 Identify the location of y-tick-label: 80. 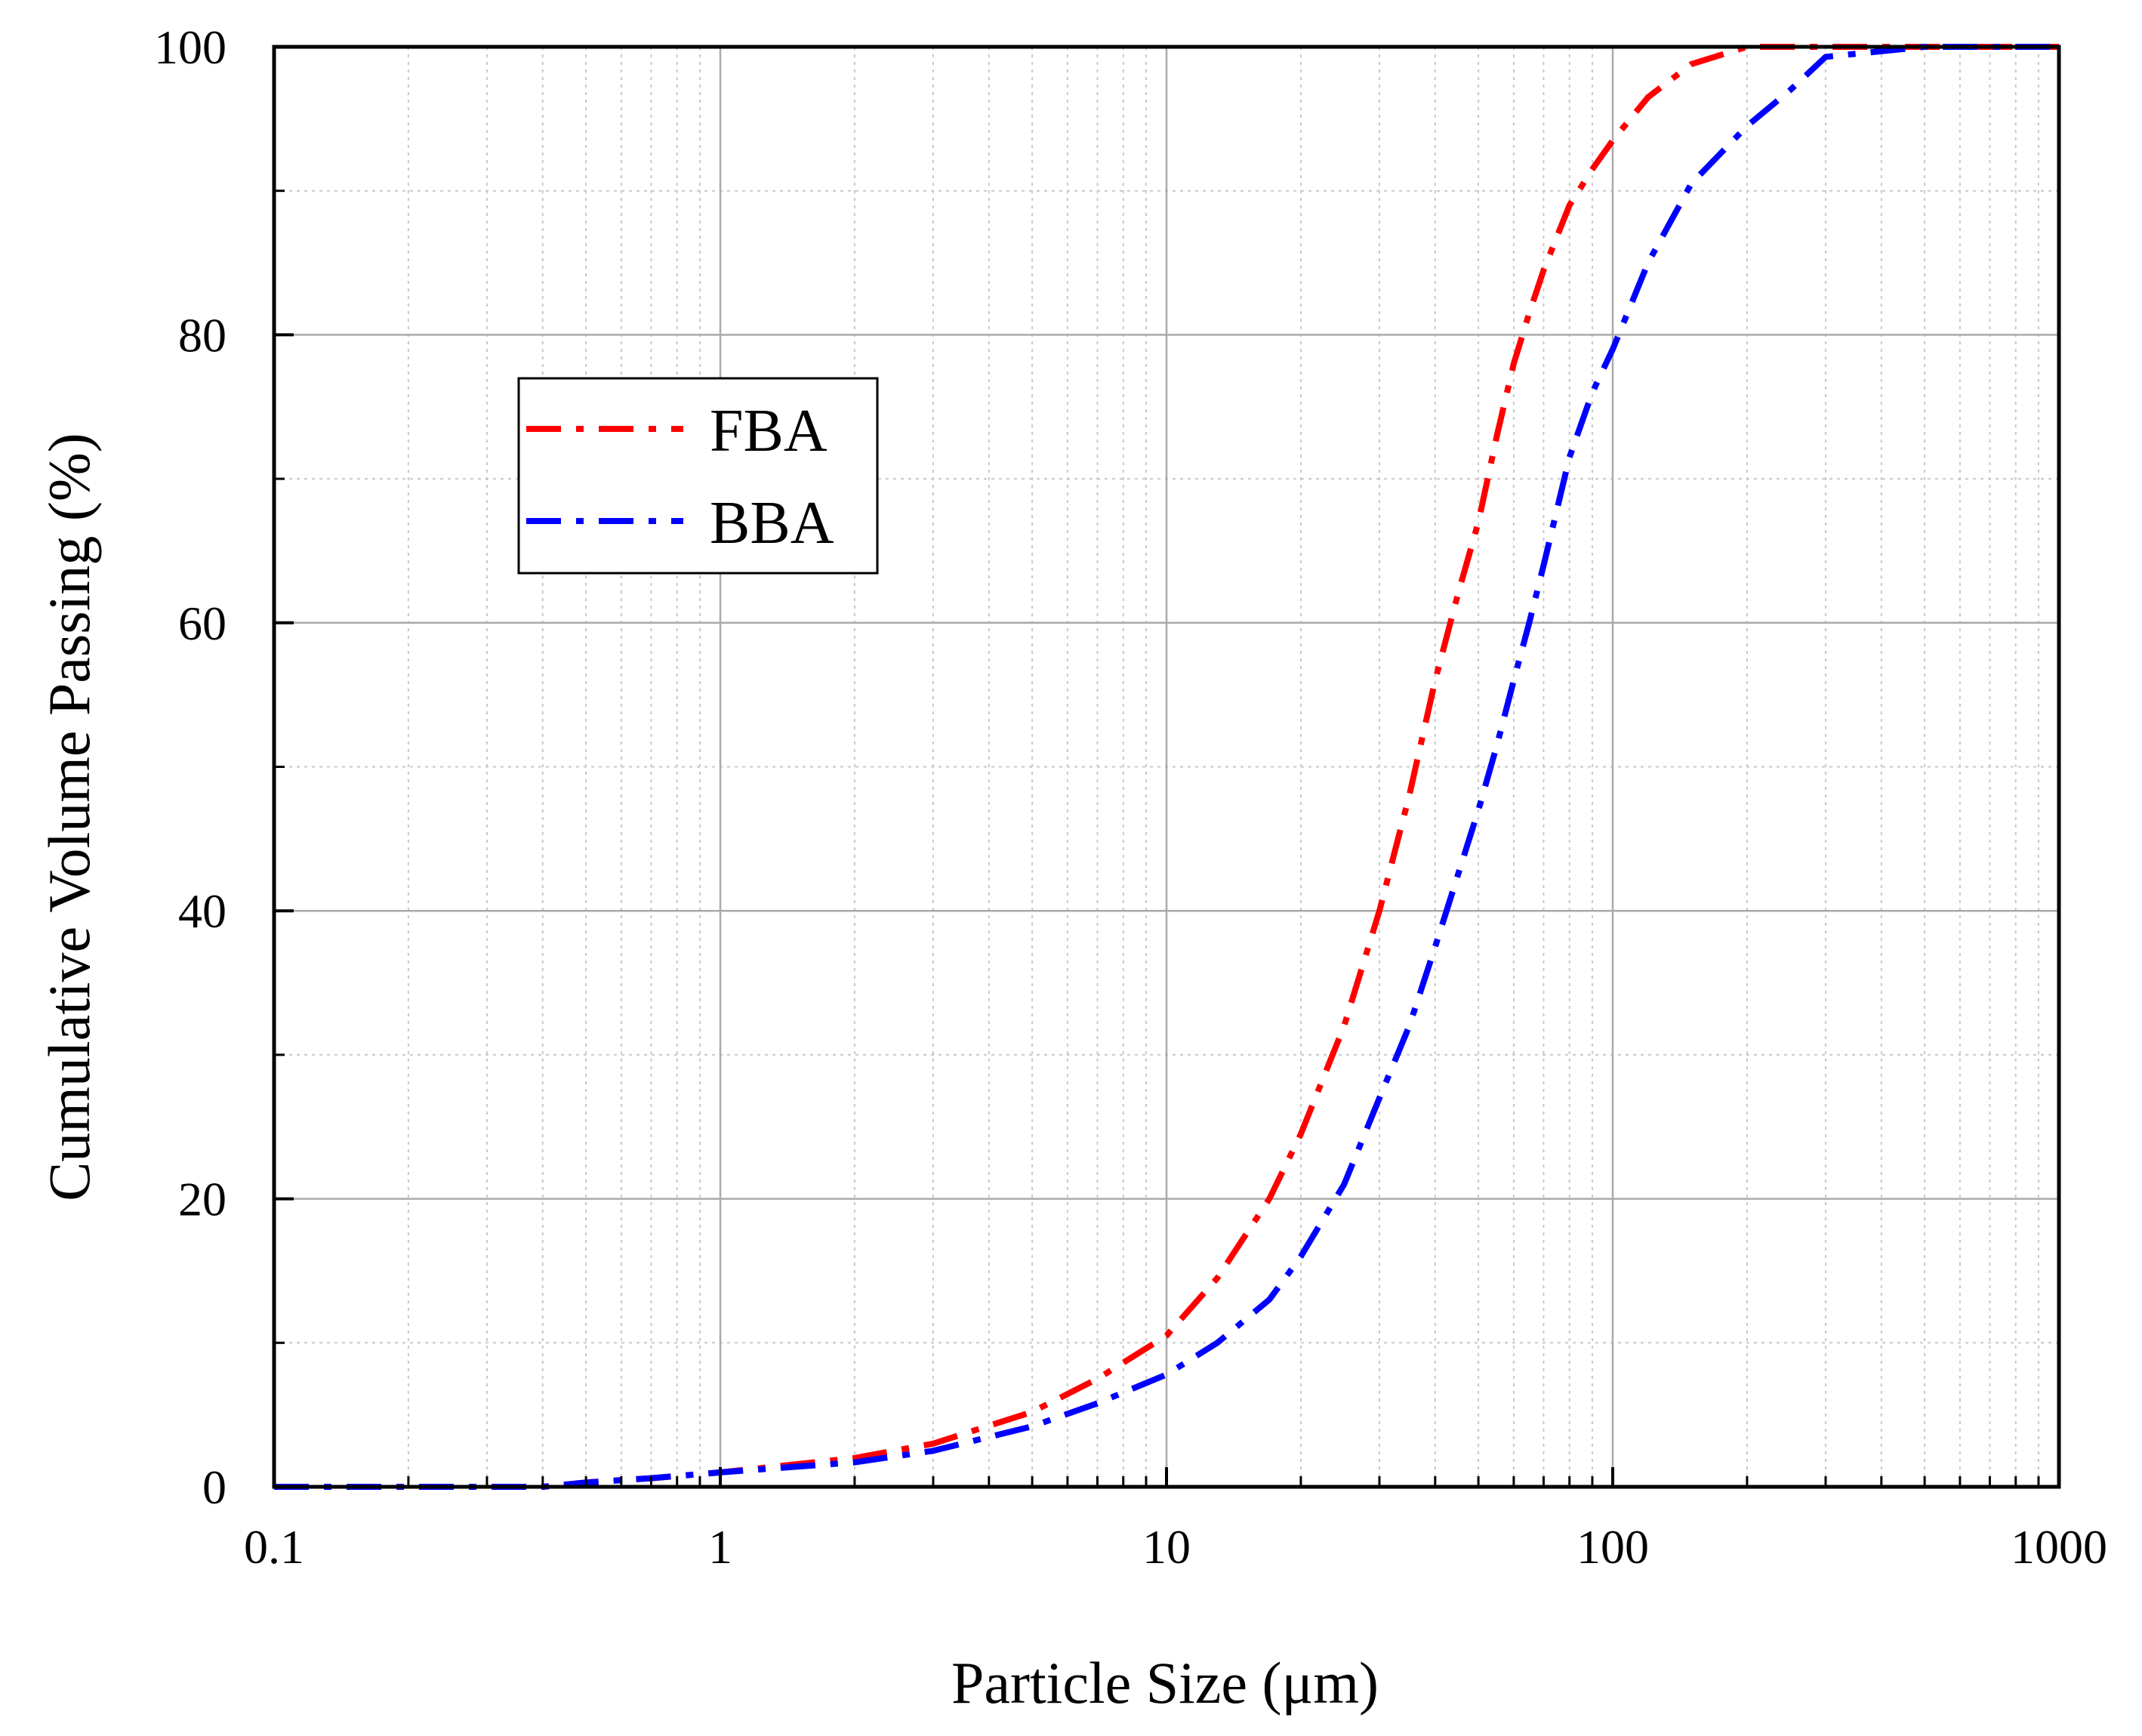
(202, 335).